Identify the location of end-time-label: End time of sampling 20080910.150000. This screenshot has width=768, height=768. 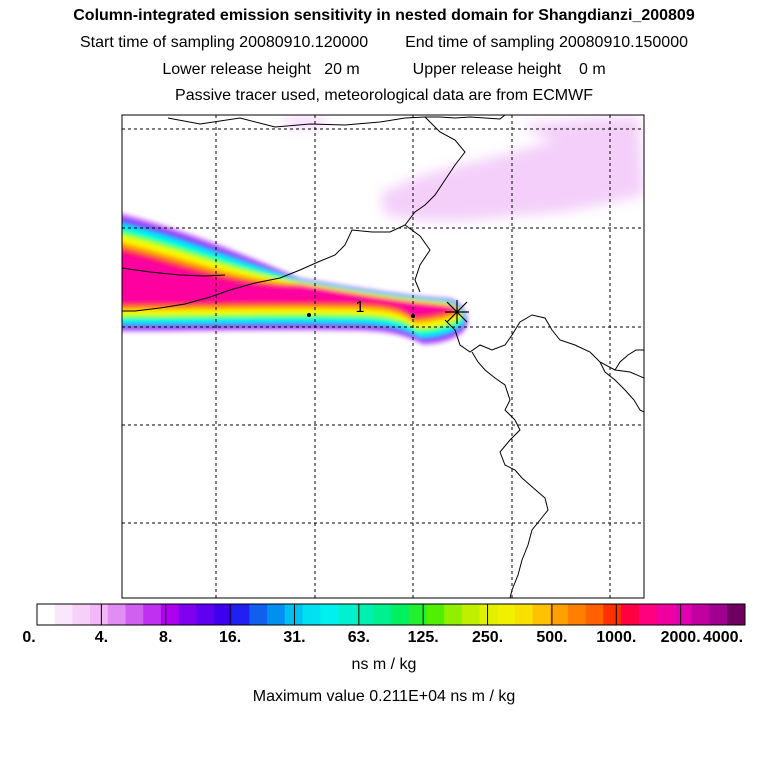
(546, 42).